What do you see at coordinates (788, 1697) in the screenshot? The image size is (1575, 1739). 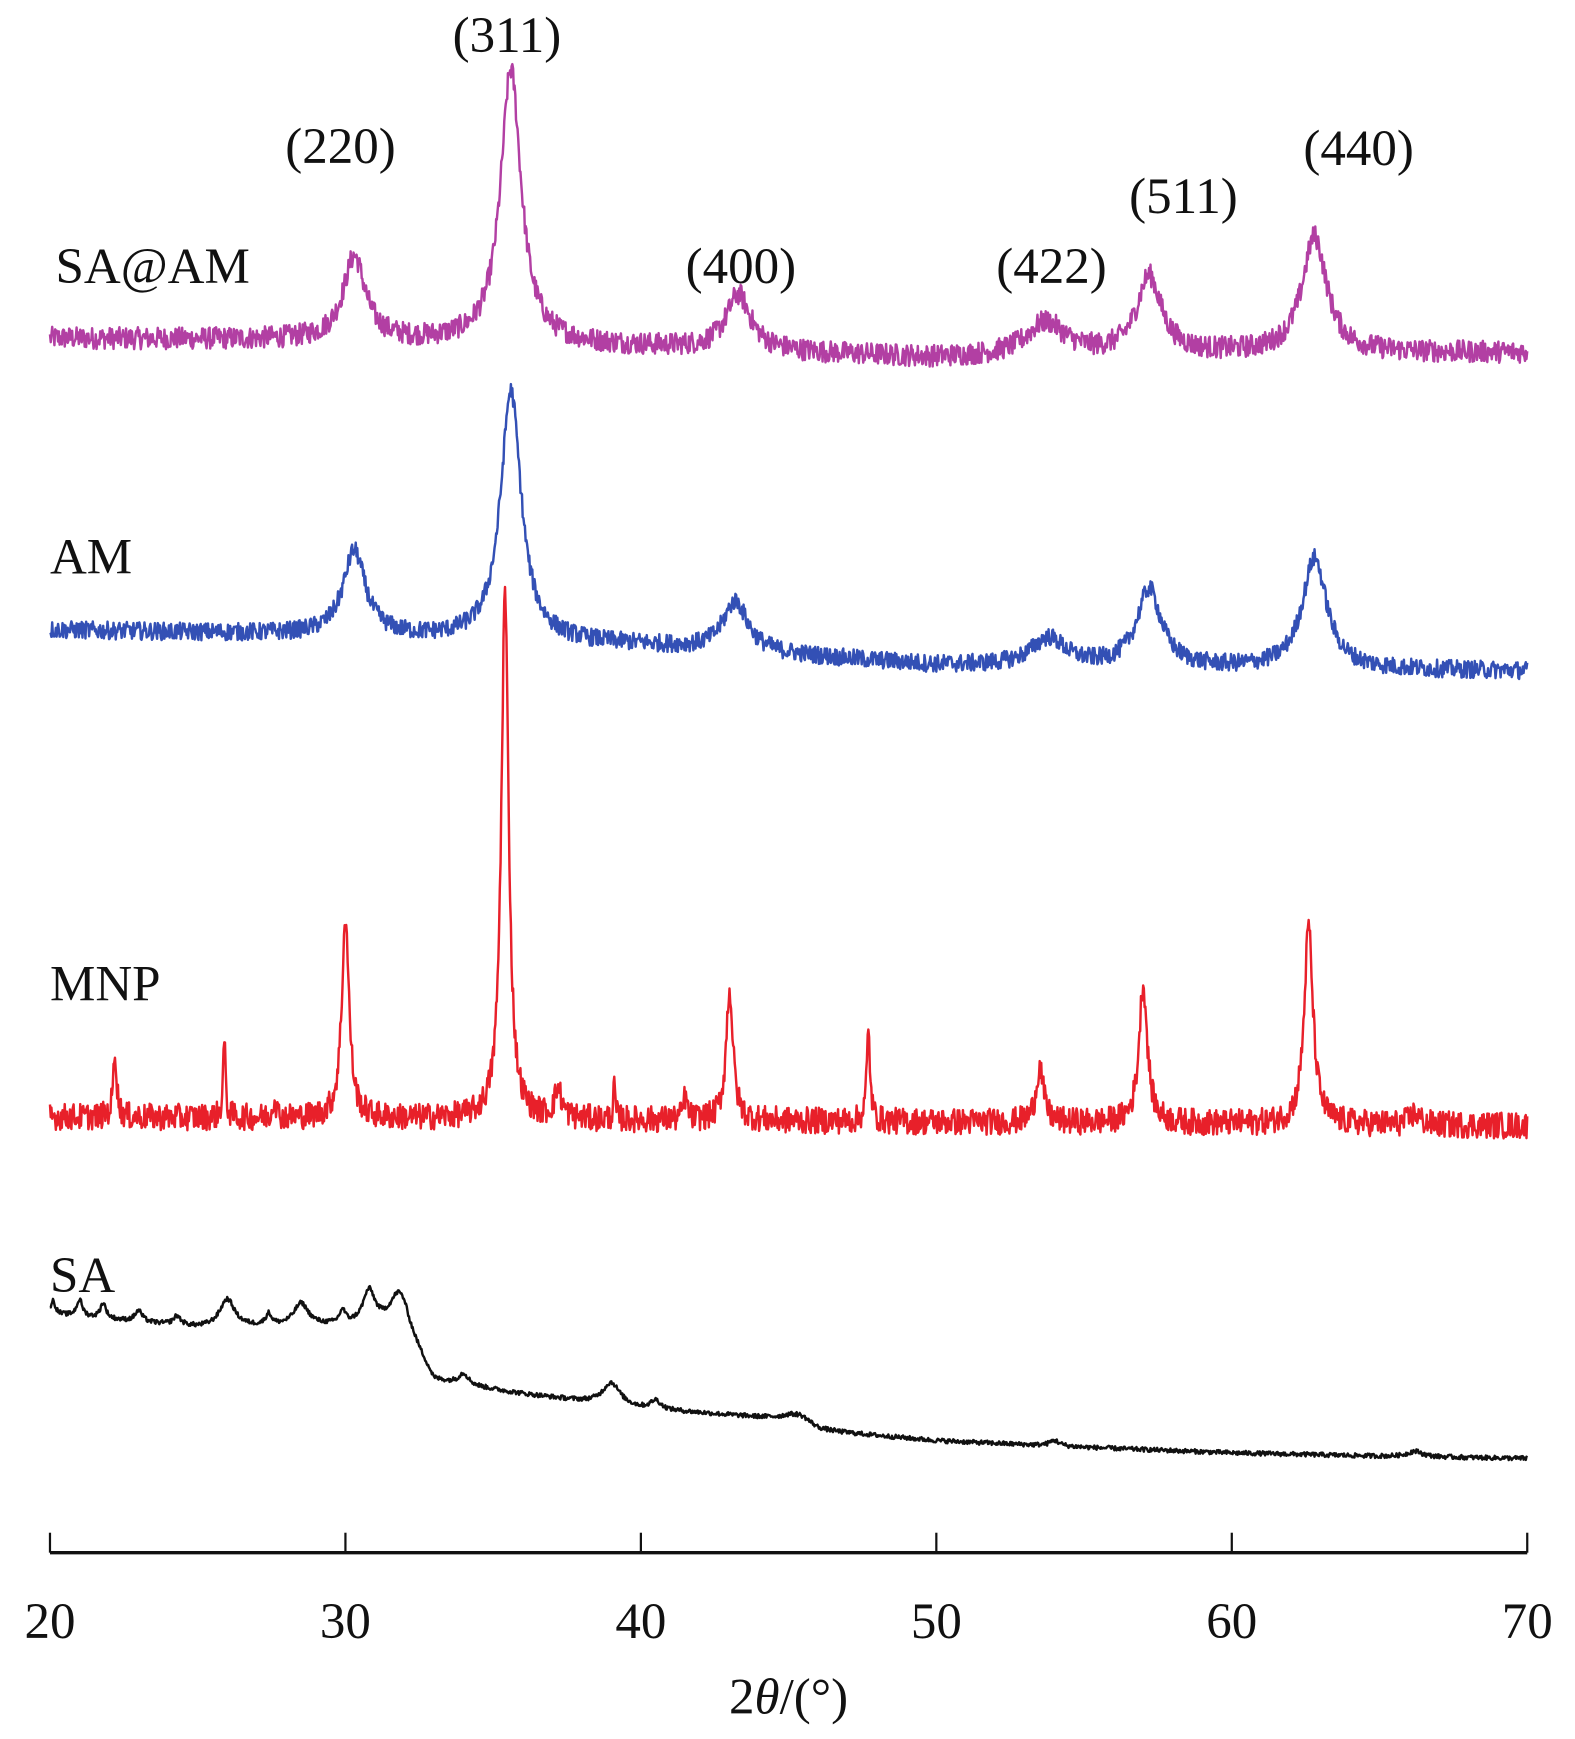 I see `x-axis-title: 2θ/(°)` at bounding box center [788, 1697].